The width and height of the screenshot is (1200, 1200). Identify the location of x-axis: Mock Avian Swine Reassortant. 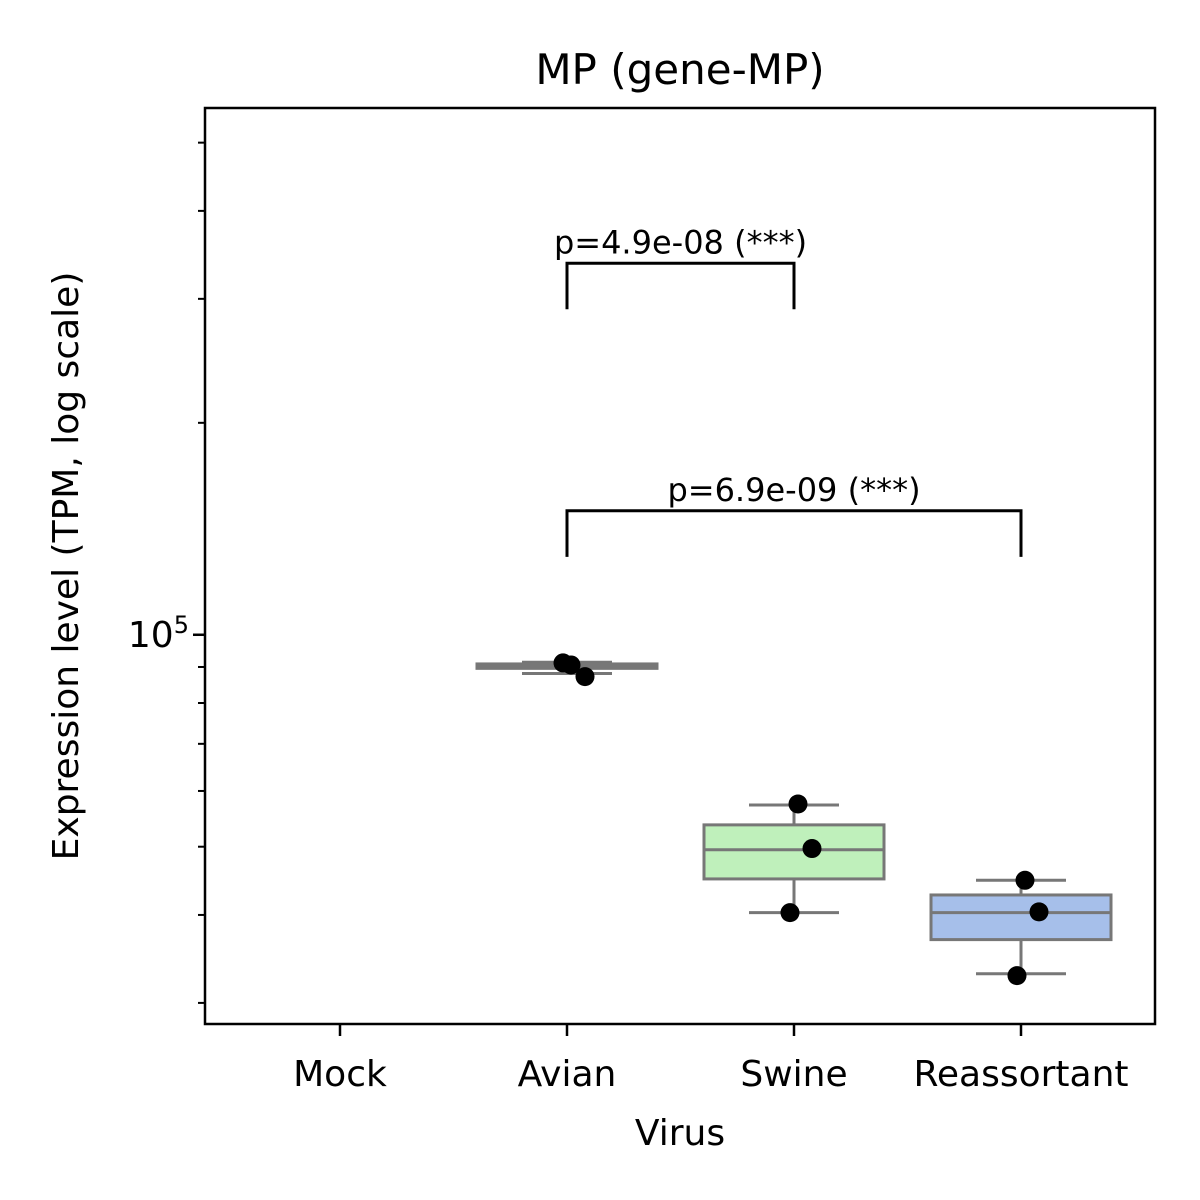
(711, 1059).